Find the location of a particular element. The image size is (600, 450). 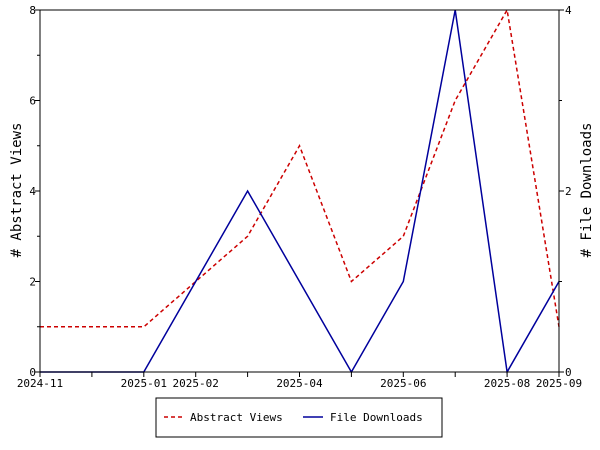

y-tick-label-right-2: 2 is located at coordinates (568, 191).